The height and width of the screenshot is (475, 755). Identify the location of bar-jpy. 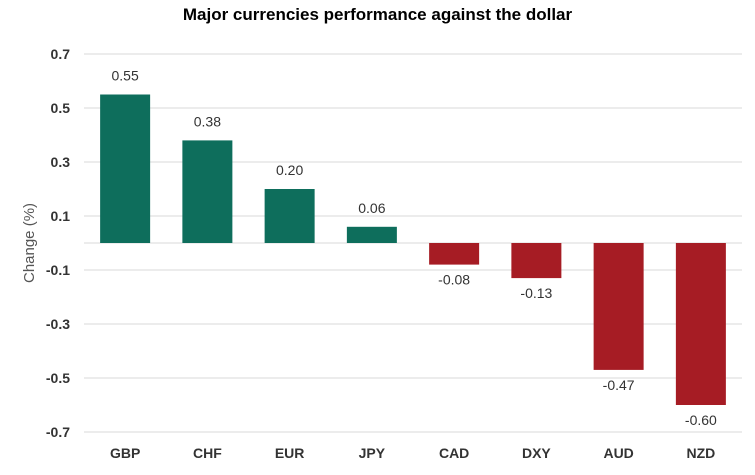
(371, 234).